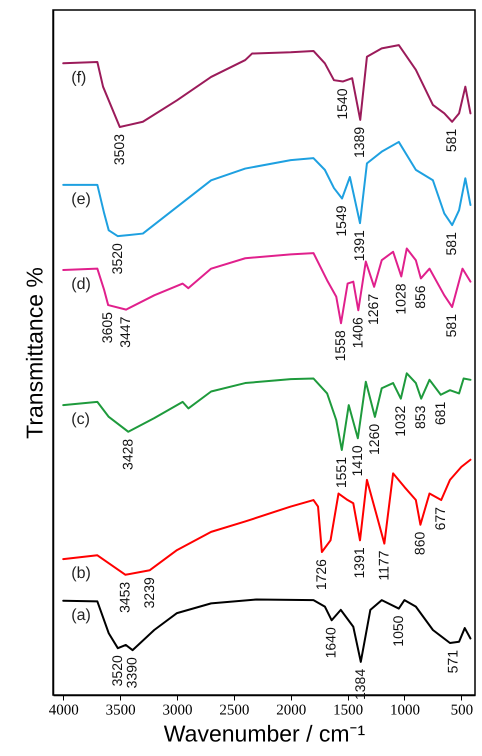 Image resolution: width=482 pixels, height=756 pixels. Describe the element at coordinates (177, 710) in the screenshot. I see `x-tick-label: 3000` at that location.